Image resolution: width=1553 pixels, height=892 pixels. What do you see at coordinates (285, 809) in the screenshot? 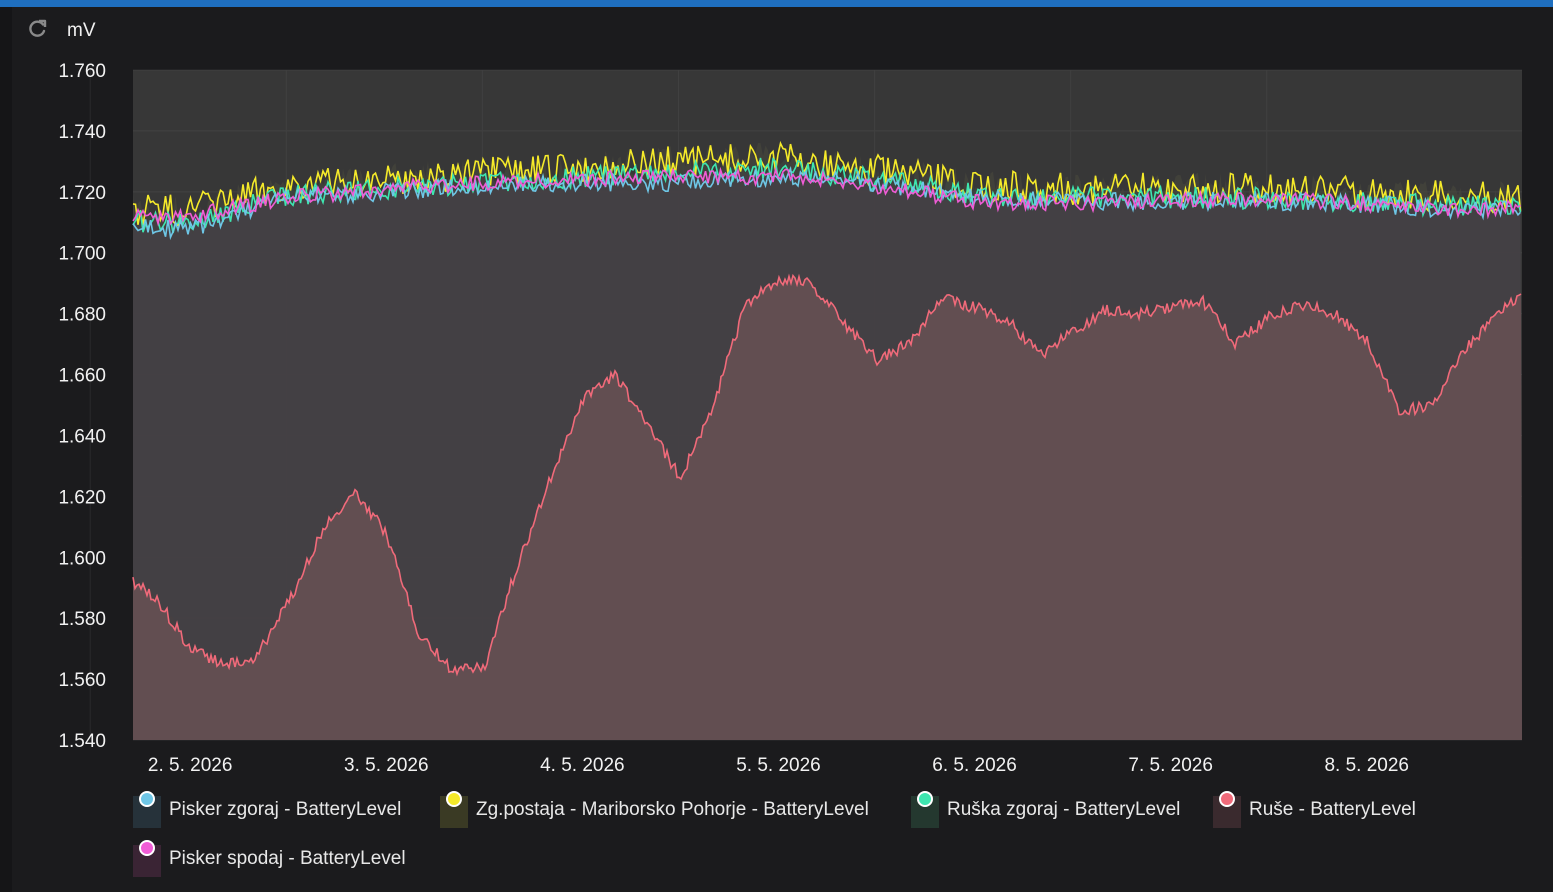
I see `legend-label: Pisker zgoraj - BatteryLevel` at bounding box center [285, 809].